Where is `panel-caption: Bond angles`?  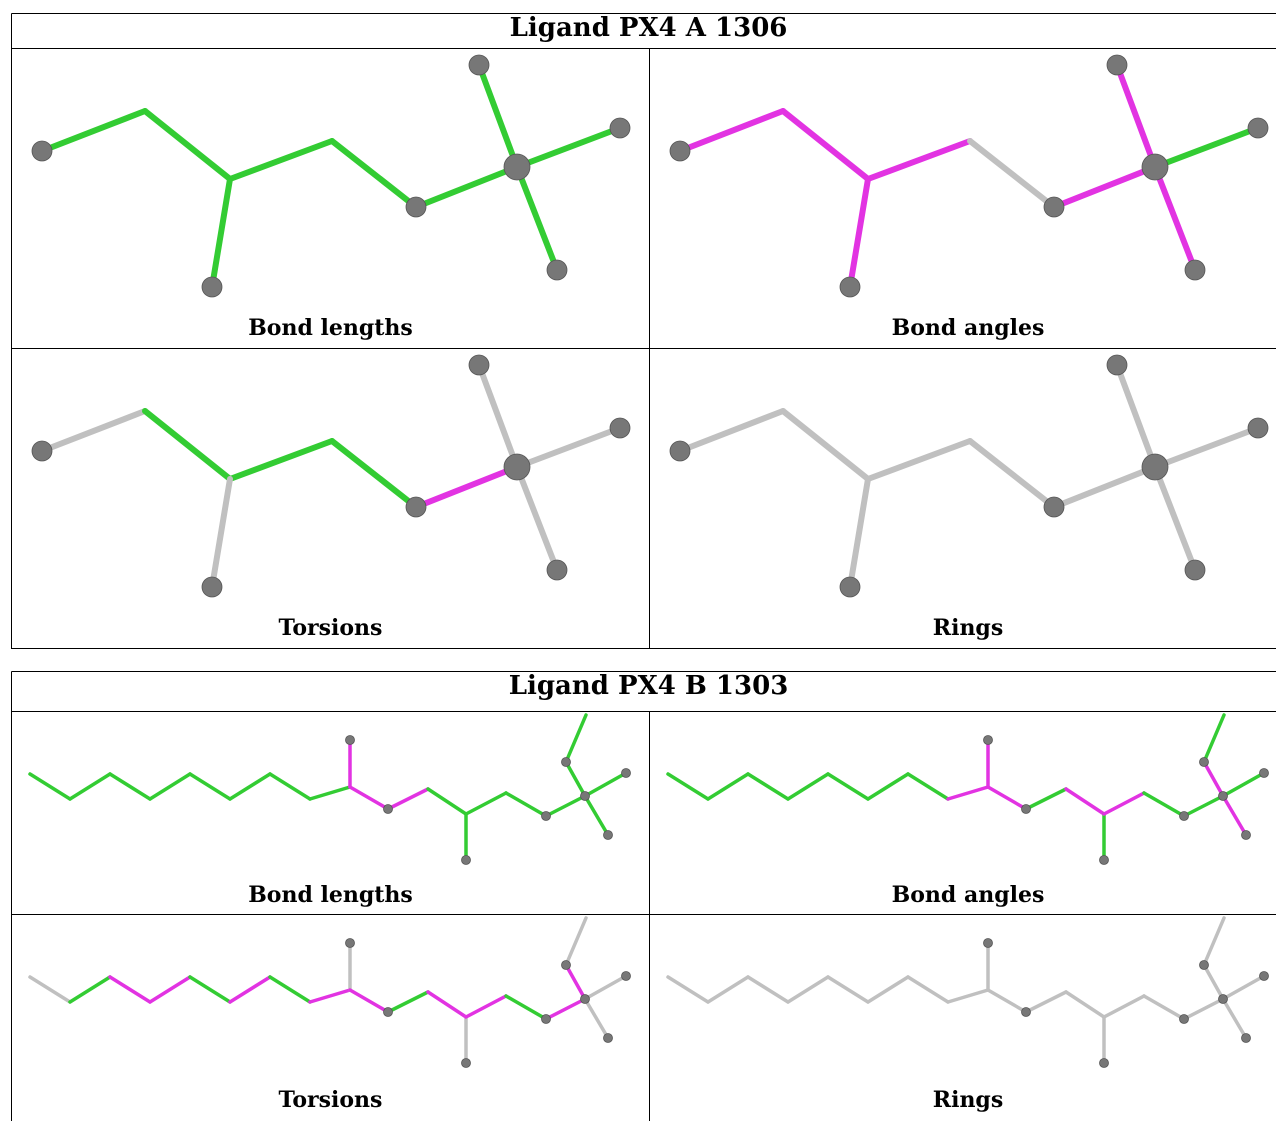
panel-caption: Bond angles is located at coordinates (968, 328).